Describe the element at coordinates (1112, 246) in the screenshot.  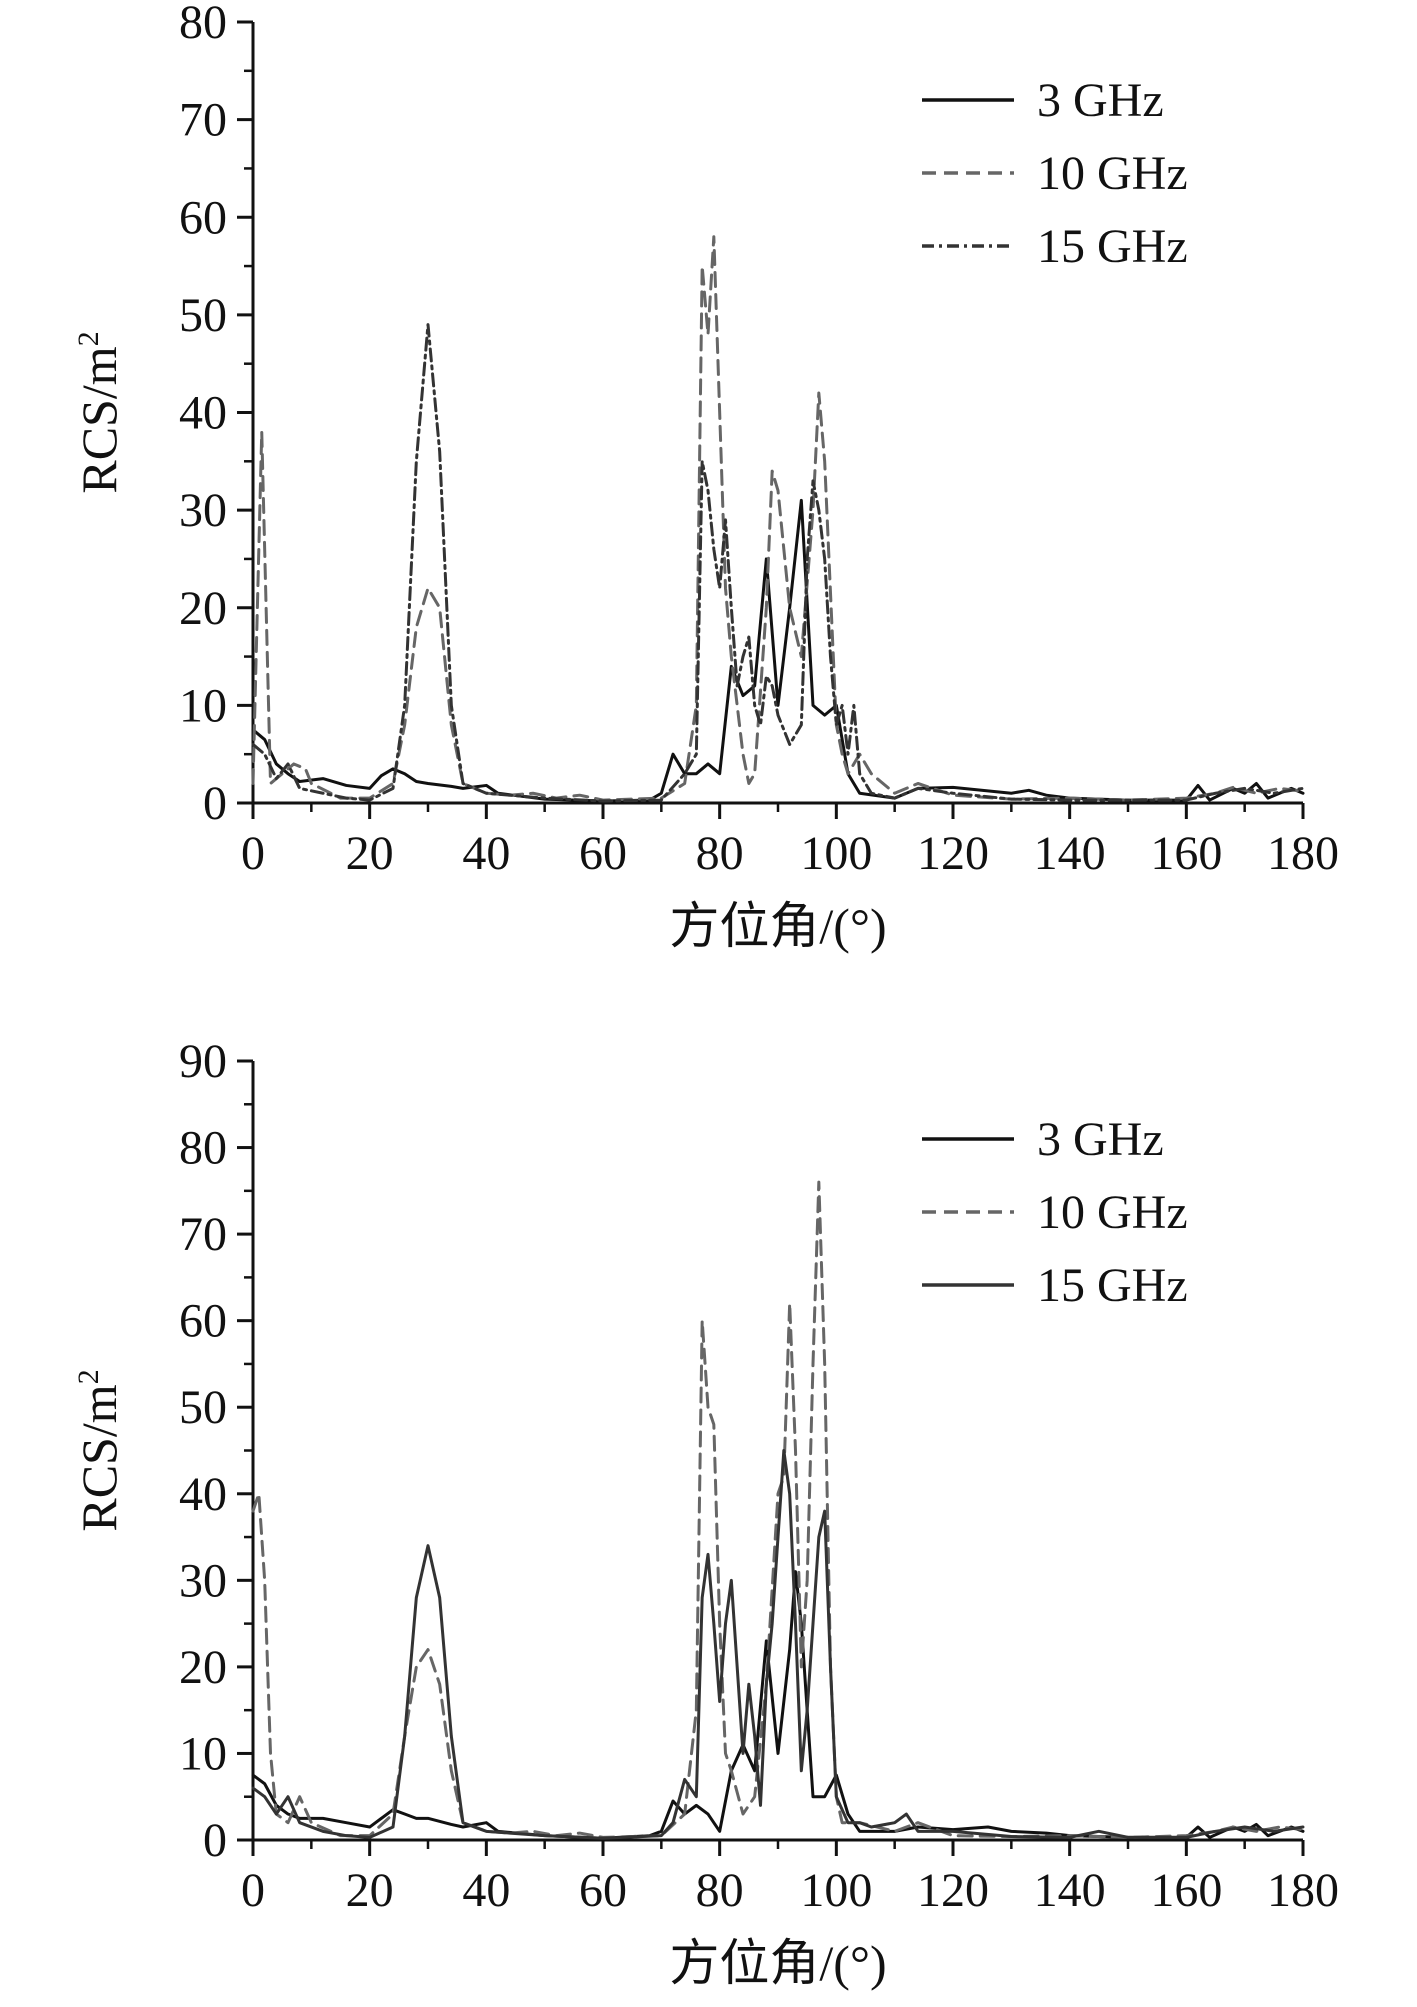
I see `chart-1-legend-label-3: 15 GHz` at that location.